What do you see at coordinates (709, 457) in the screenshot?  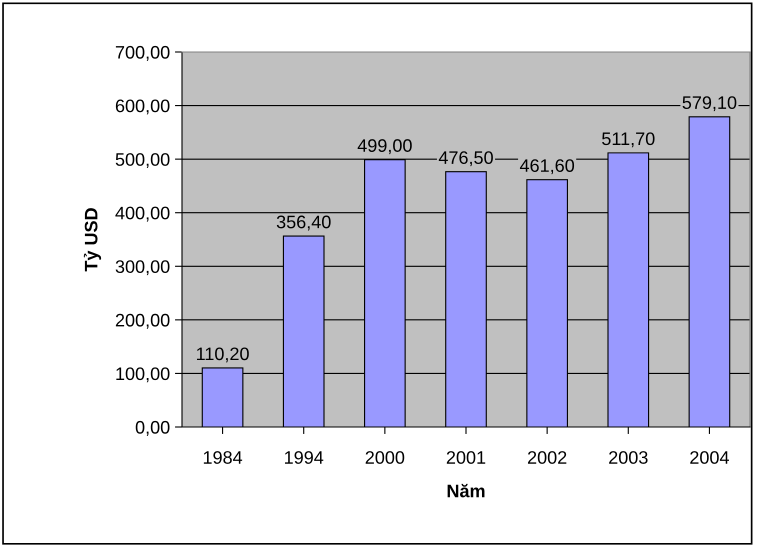 I see `x-tick-label: 2004` at bounding box center [709, 457].